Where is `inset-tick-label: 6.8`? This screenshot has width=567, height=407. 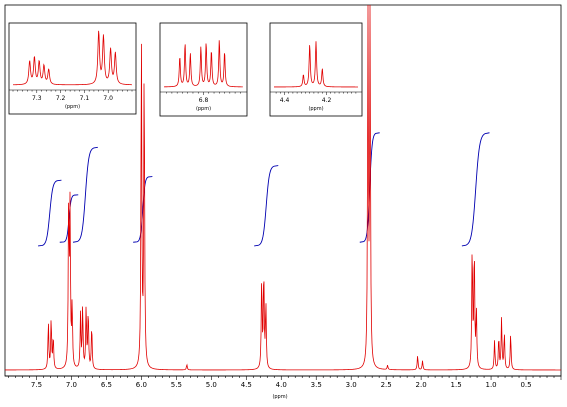
inset-tick-label: 6.8 is located at coordinates (204, 100).